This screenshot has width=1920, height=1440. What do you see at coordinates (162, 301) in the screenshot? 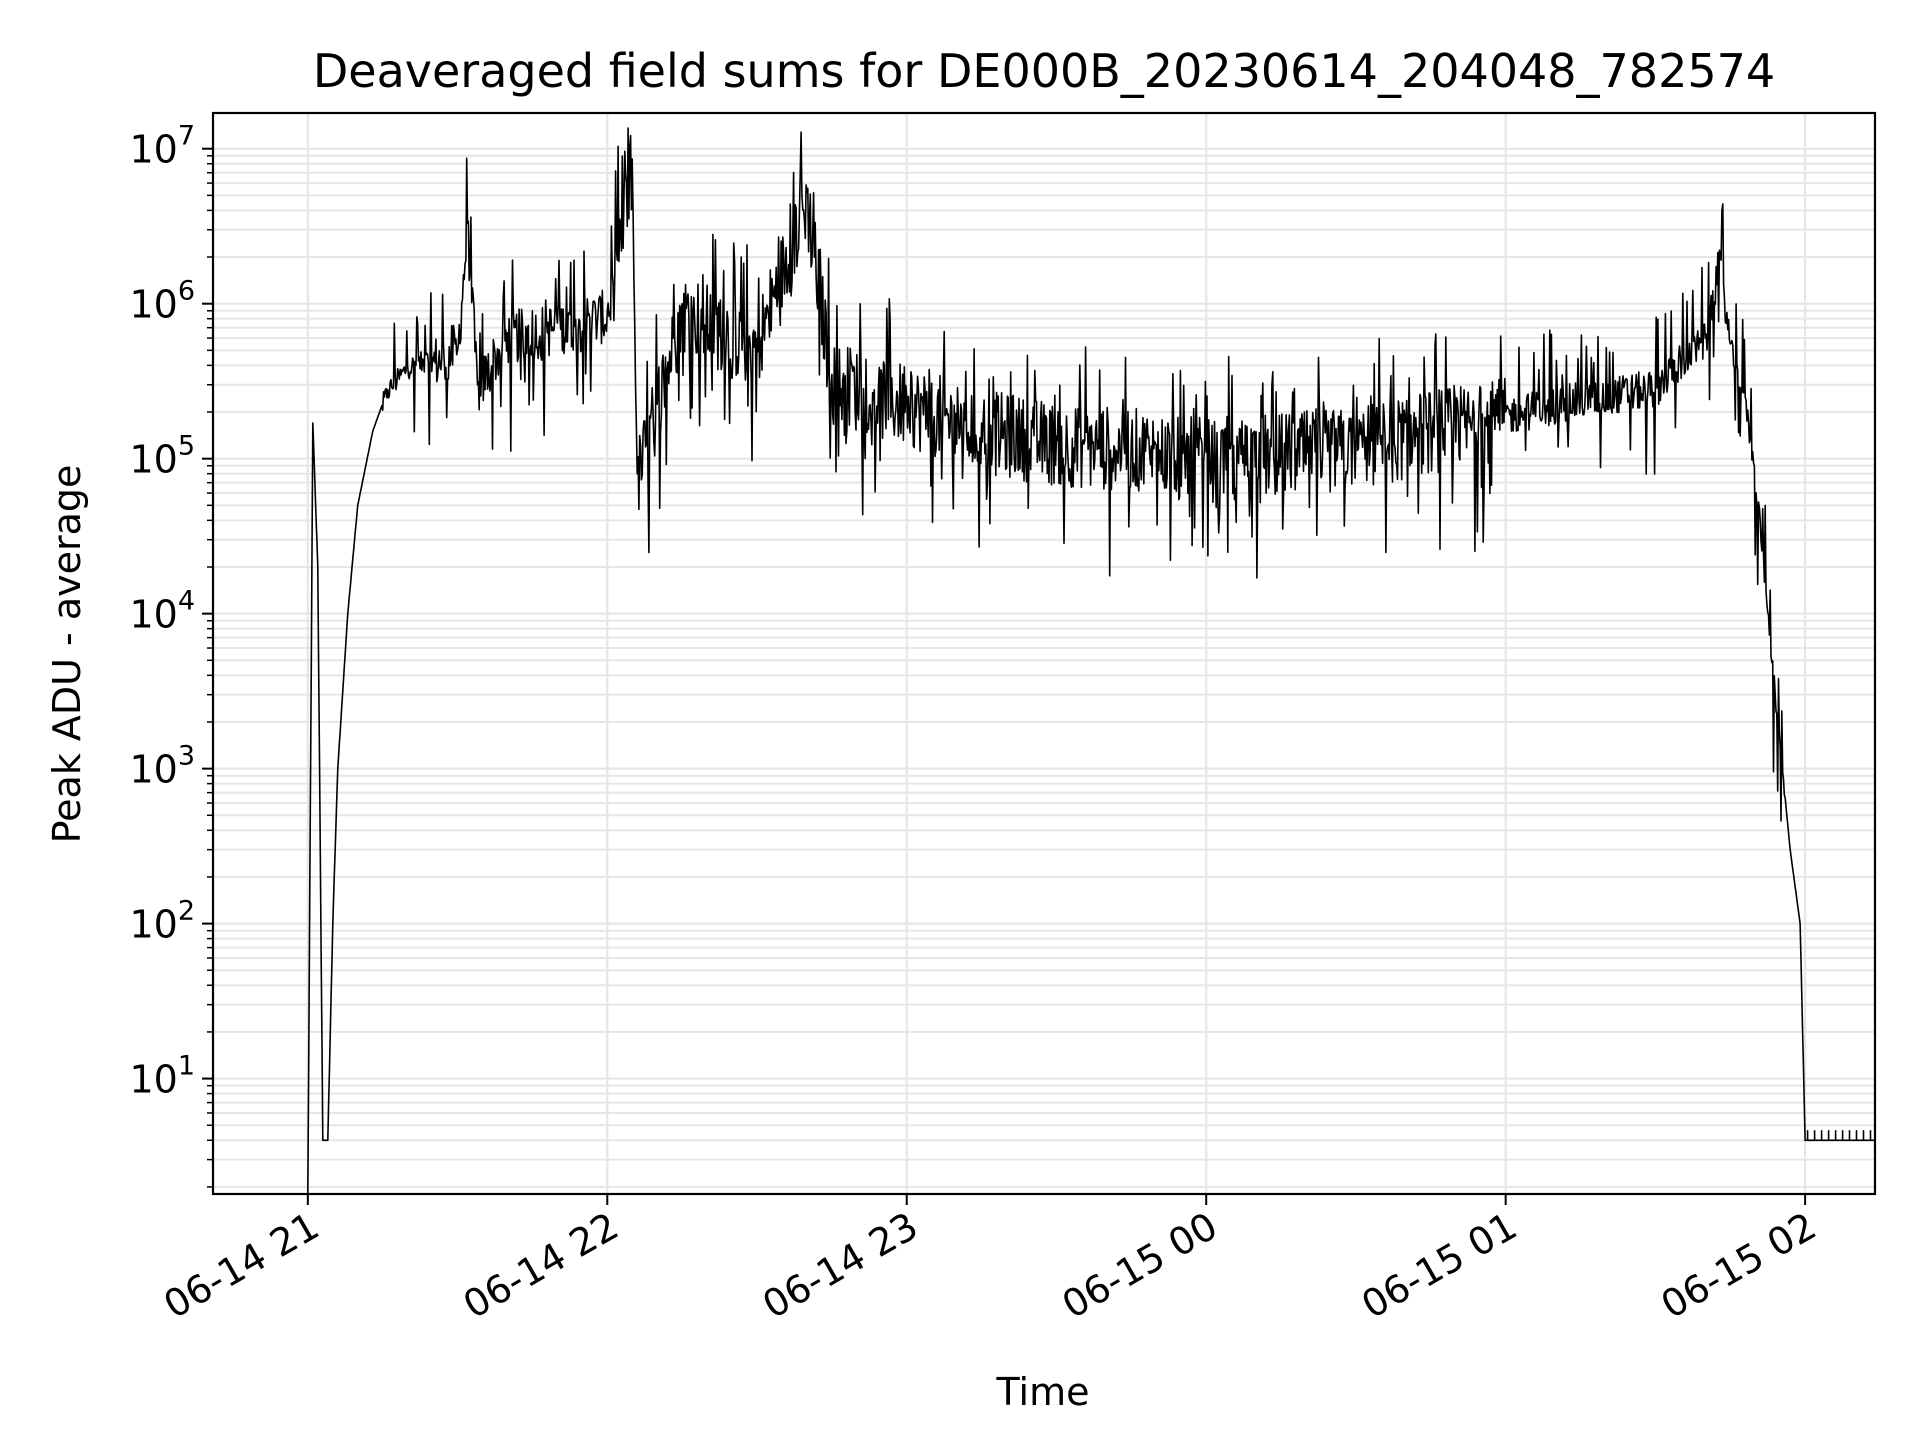
I see `y-tick-label: 10⁶` at bounding box center [162, 301].